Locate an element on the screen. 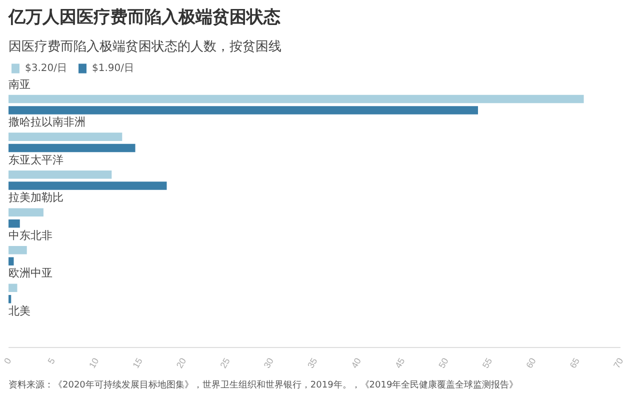 The height and width of the screenshot is (400, 640). x-tick-label: 60 is located at coordinates (531, 363).